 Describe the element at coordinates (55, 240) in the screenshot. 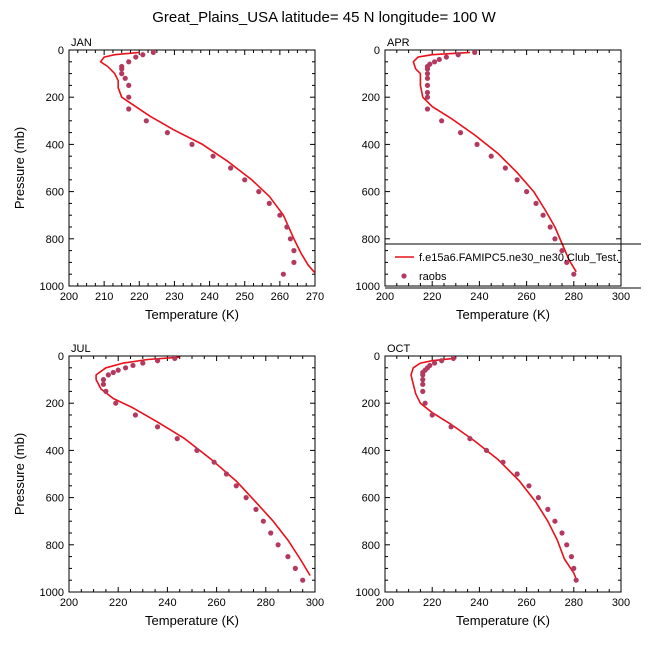

I see `y-tick-label-jan: 800` at that location.